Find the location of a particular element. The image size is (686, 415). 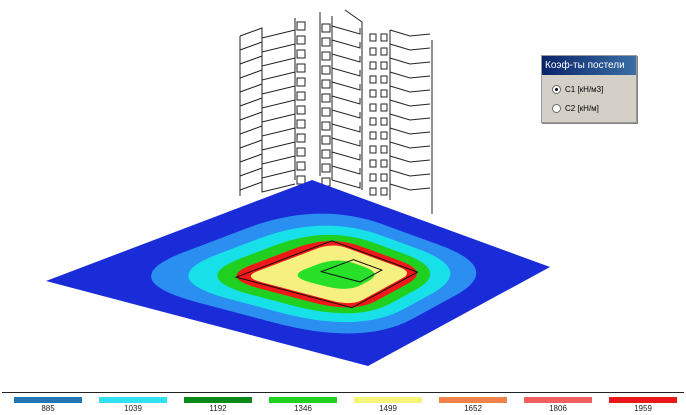

radio-button-c1 is located at coordinates (556, 89).